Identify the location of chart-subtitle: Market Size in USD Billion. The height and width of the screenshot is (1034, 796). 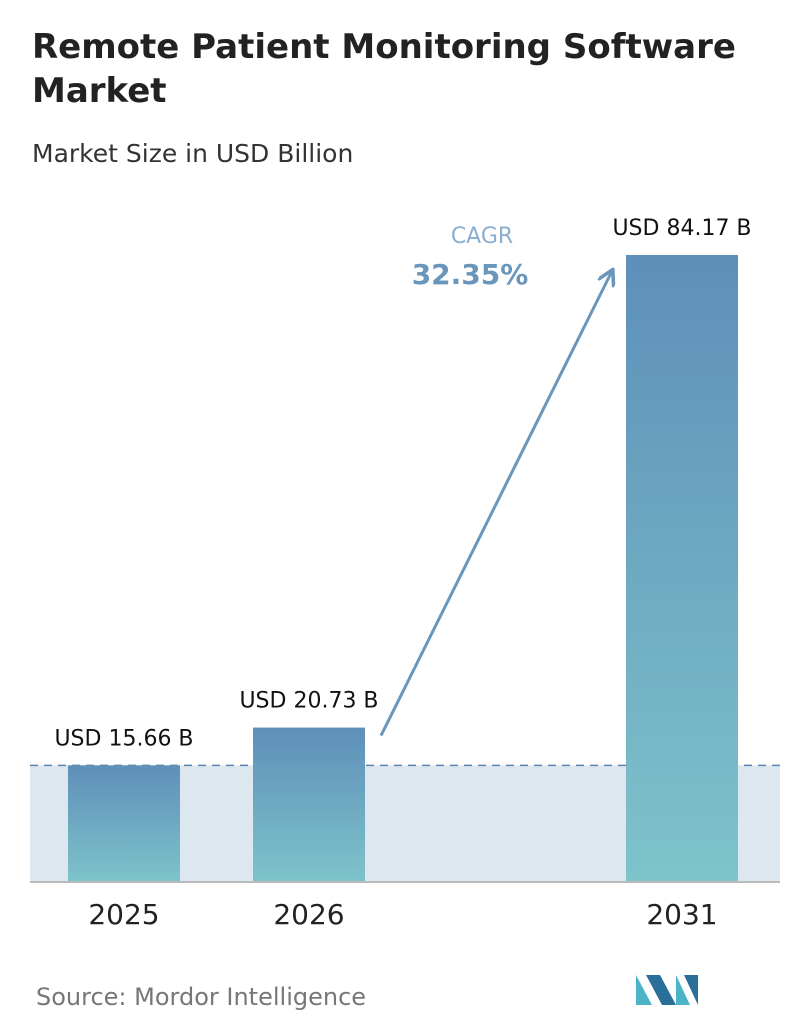
(192, 153).